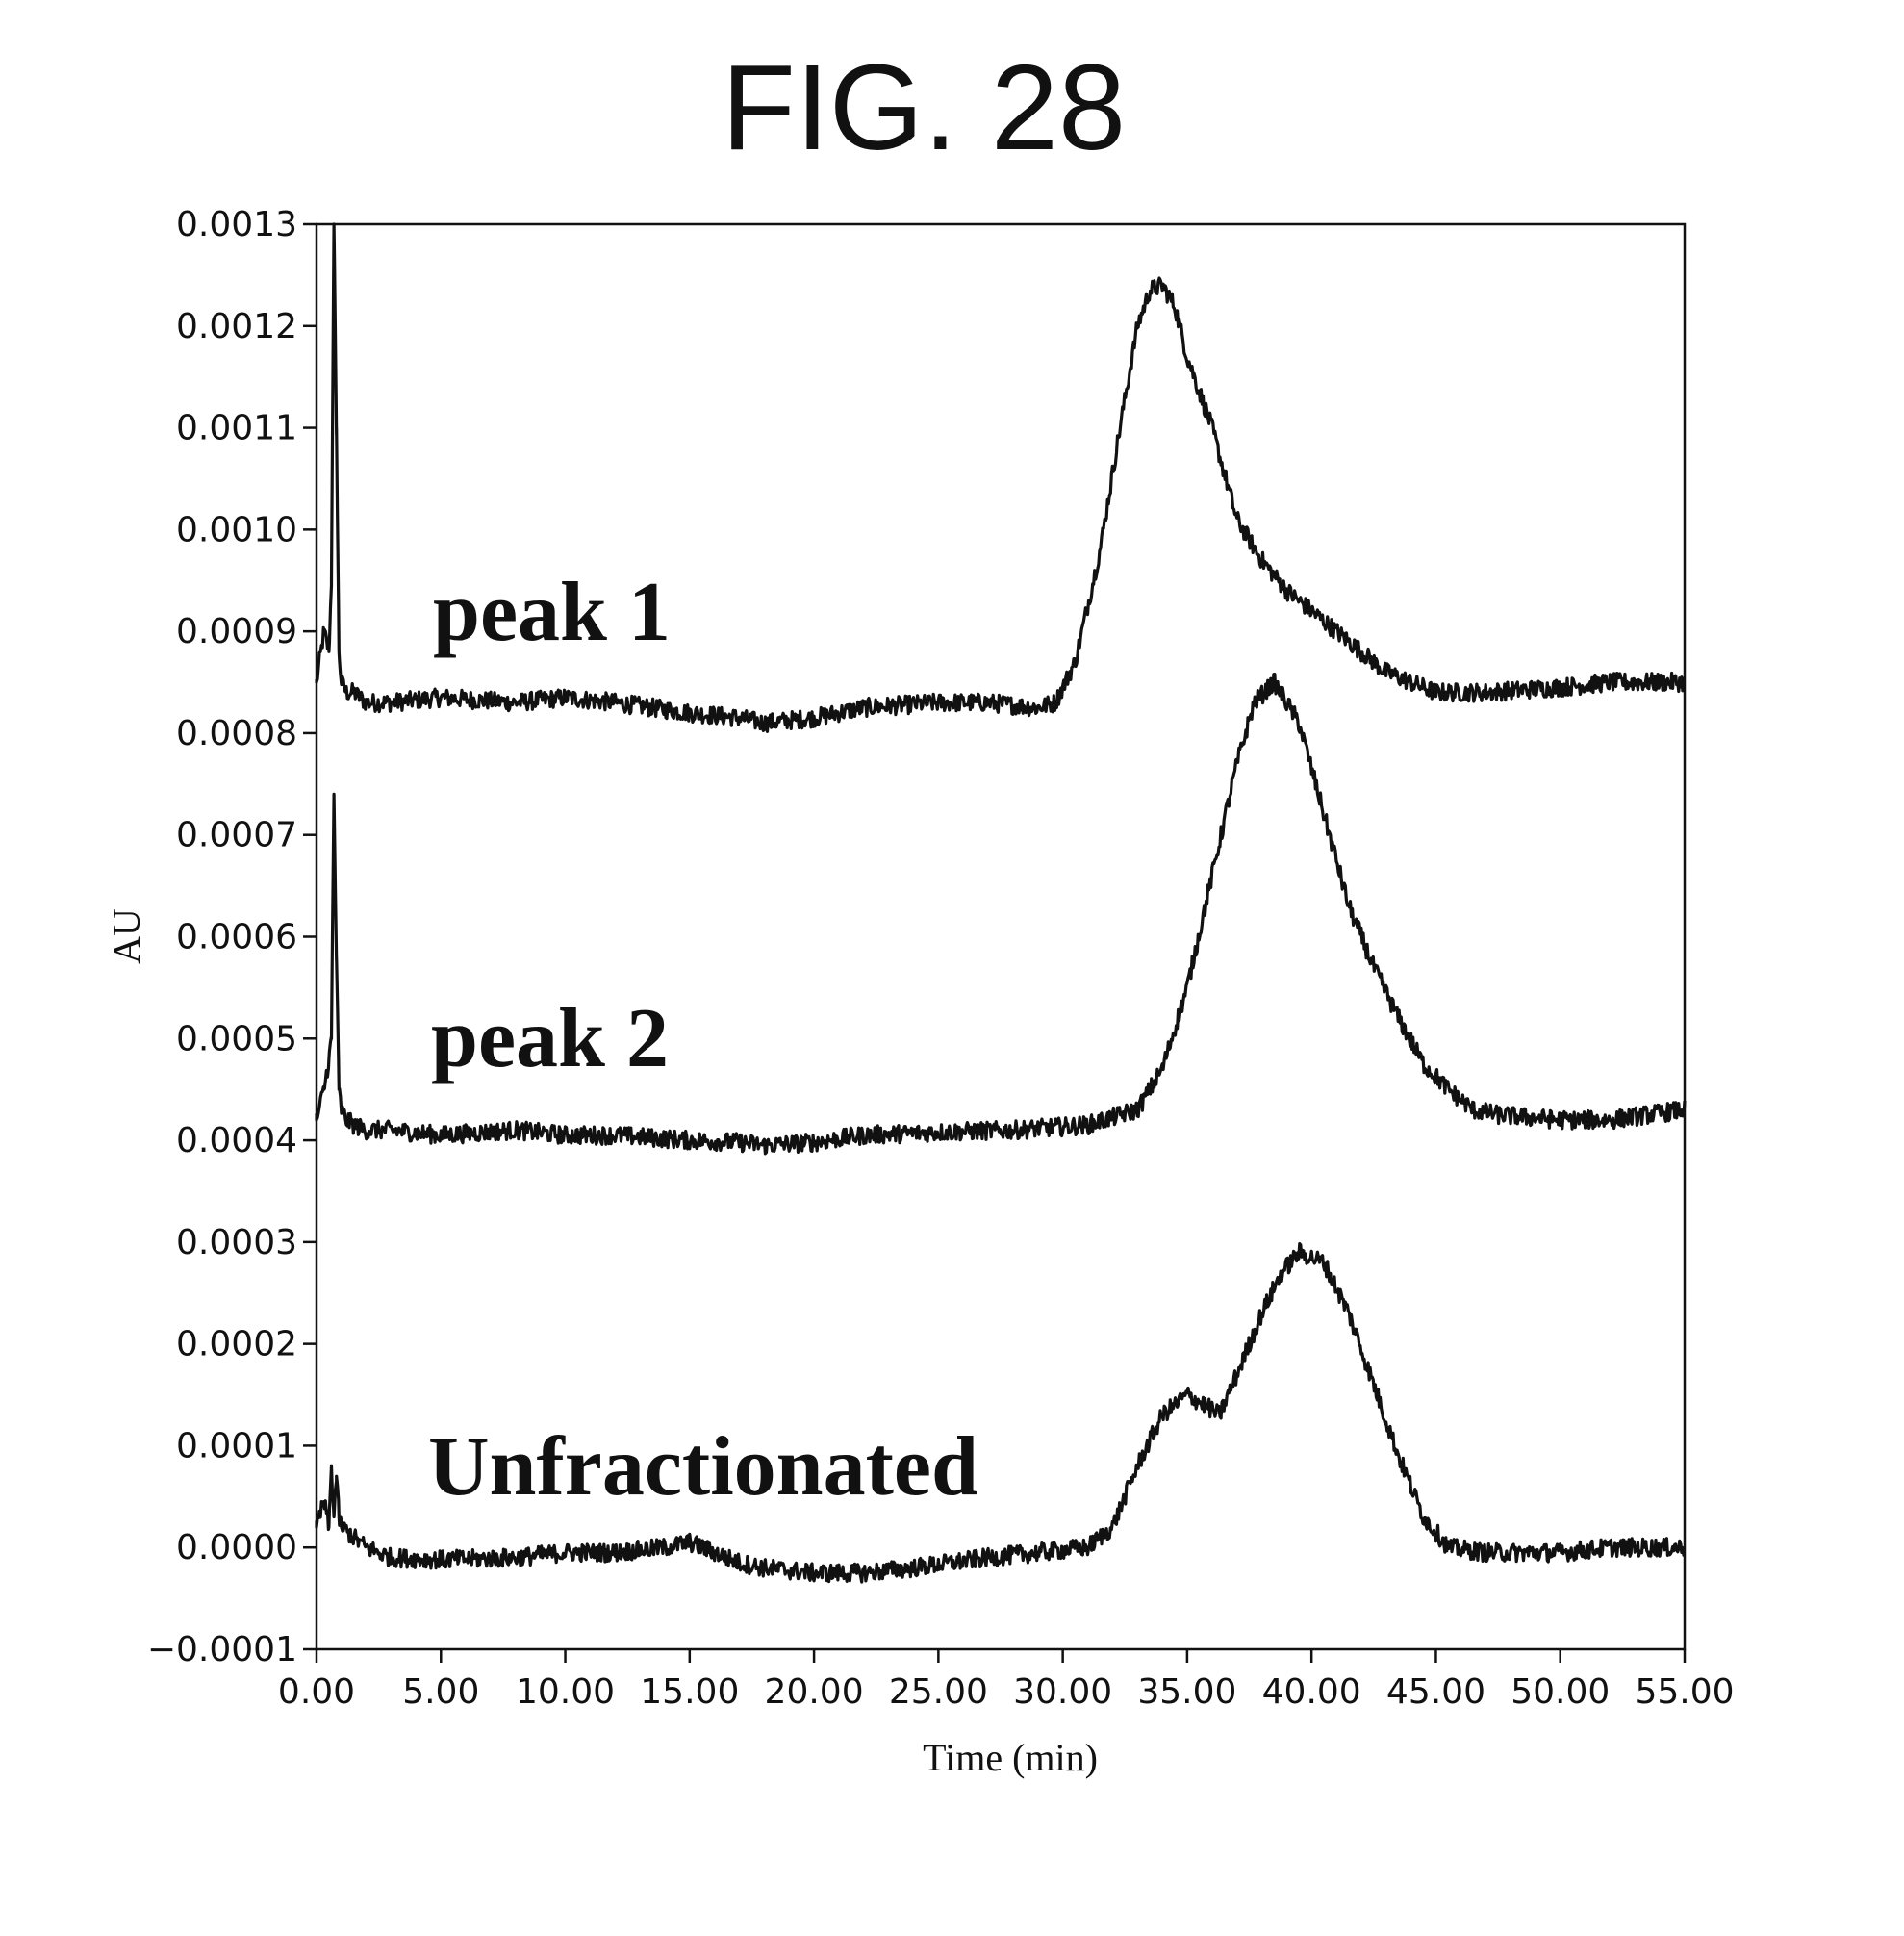 This screenshot has width=1904, height=1936. What do you see at coordinates (236, 733) in the screenshot?
I see `y-tick-label: 0.0008` at bounding box center [236, 733].